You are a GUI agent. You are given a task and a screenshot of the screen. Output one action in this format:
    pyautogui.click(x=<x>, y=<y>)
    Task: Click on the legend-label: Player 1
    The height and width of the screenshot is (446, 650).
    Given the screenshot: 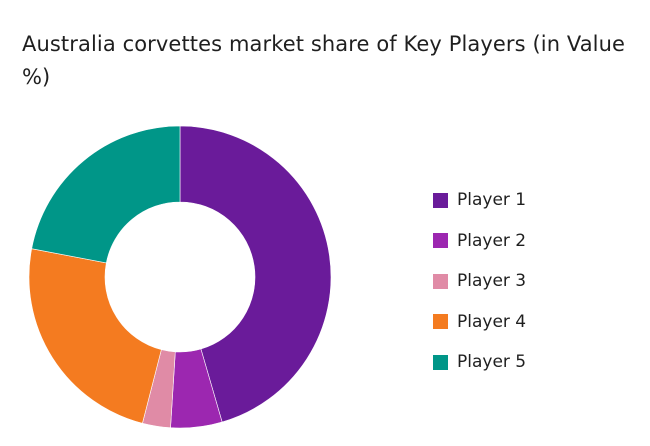 What is the action you would take?
    pyautogui.click(x=492, y=200)
    